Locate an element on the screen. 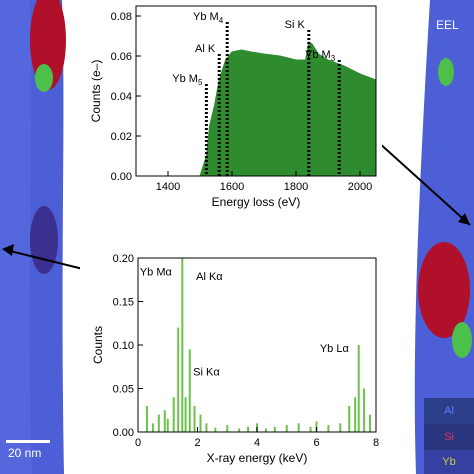 The image size is (474, 474). legend-yb: Yb is located at coordinates (449, 462).